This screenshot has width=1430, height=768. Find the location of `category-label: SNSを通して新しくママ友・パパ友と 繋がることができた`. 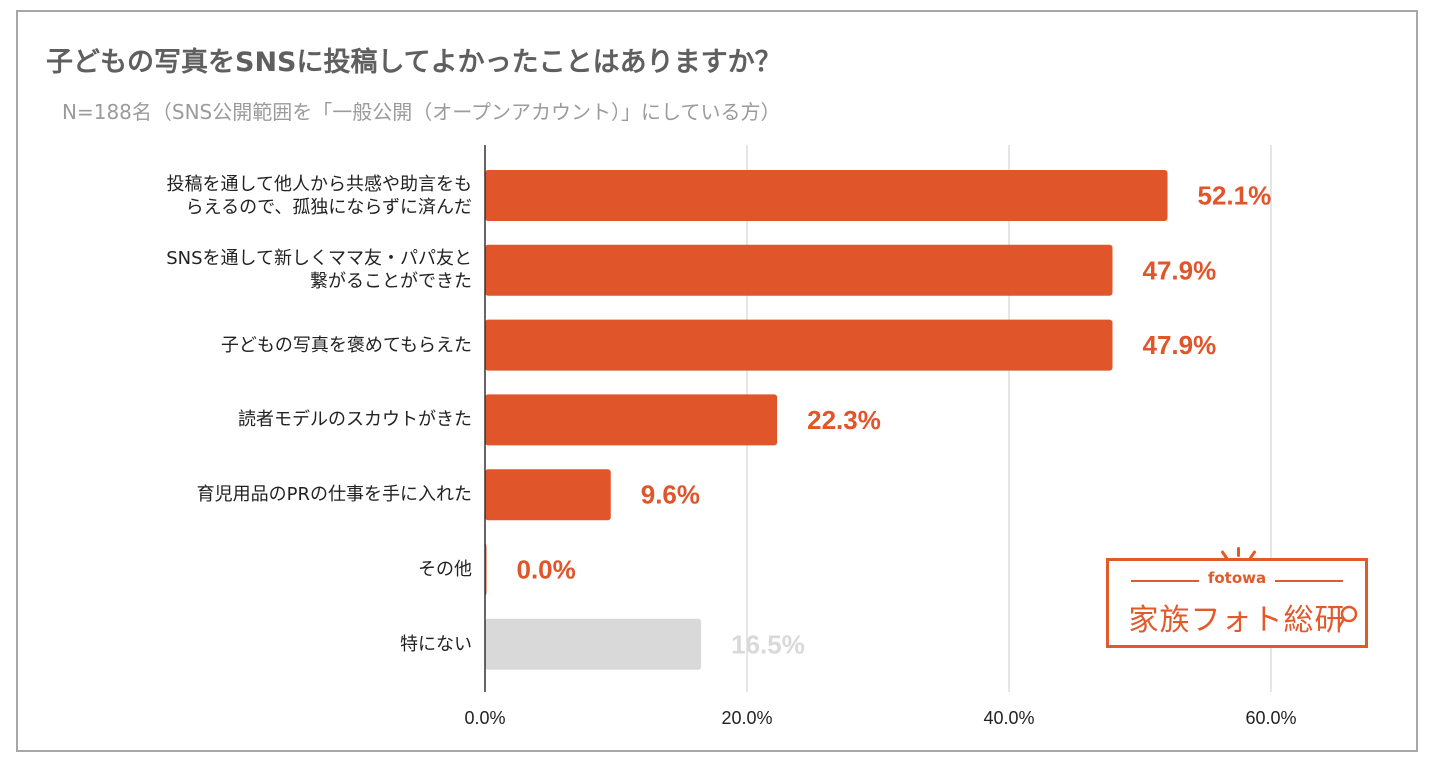

category-label: SNSを通して新しくママ友・パパ友と 繋がることができた is located at coordinates (319, 270).